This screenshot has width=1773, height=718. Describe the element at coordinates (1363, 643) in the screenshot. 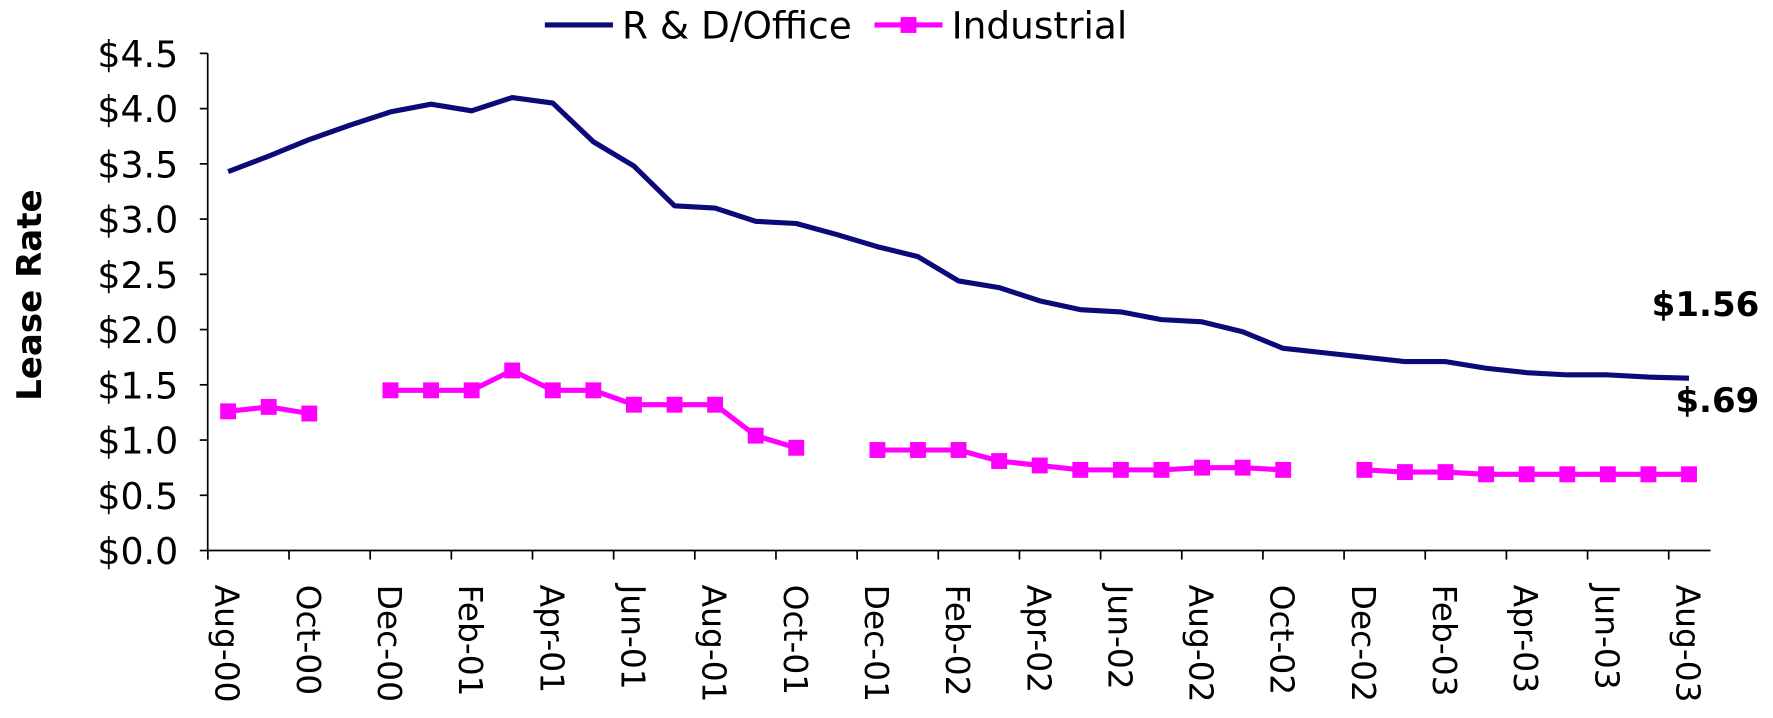

I see `x-tick-label: Dec-02` at that location.